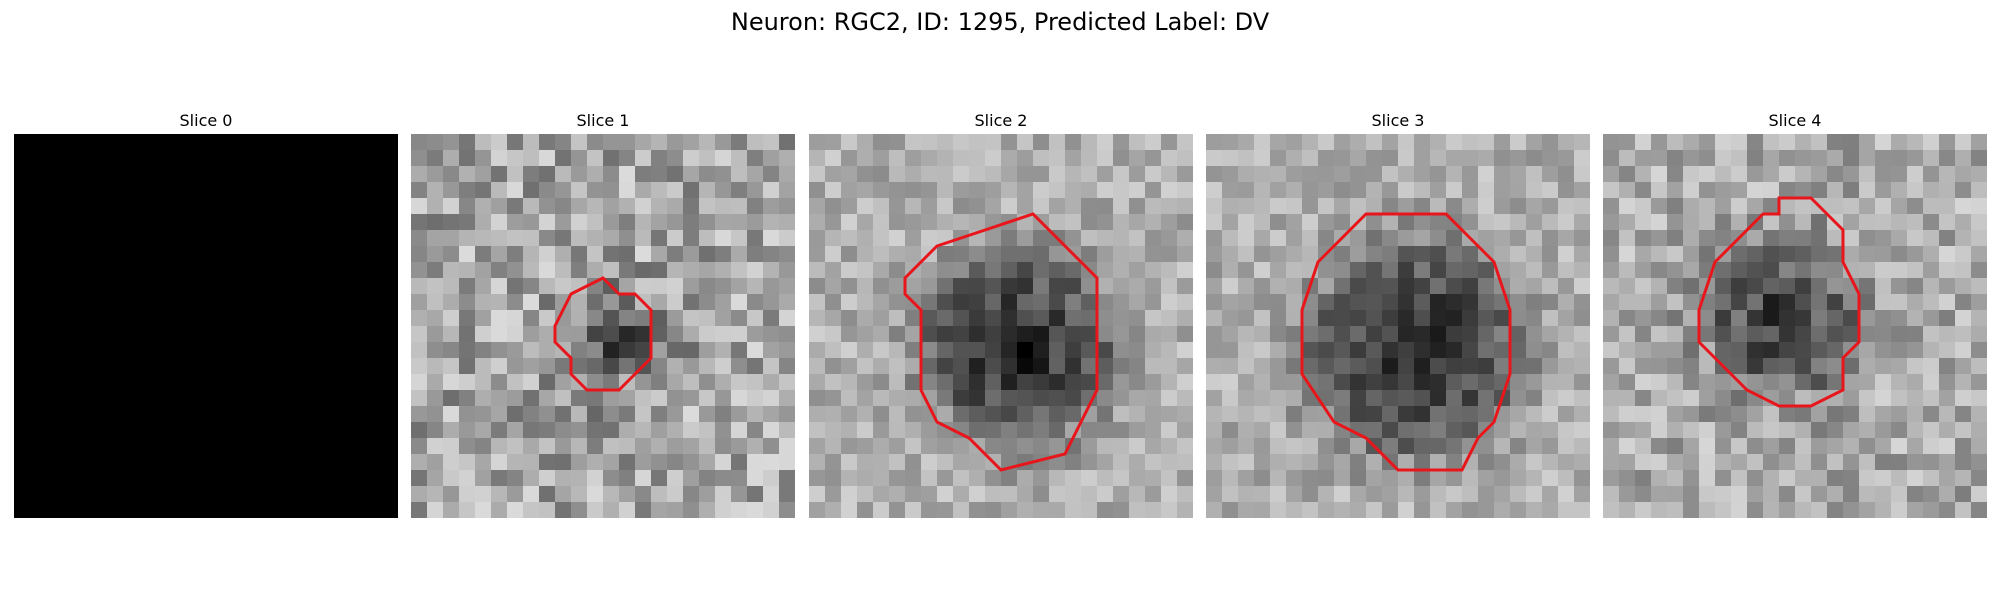 Image resolution: width=2000 pixels, height=600 pixels. Describe the element at coordinates (1795, 120) in the screenshot. I see `slice-title: Slice 4` at that location.